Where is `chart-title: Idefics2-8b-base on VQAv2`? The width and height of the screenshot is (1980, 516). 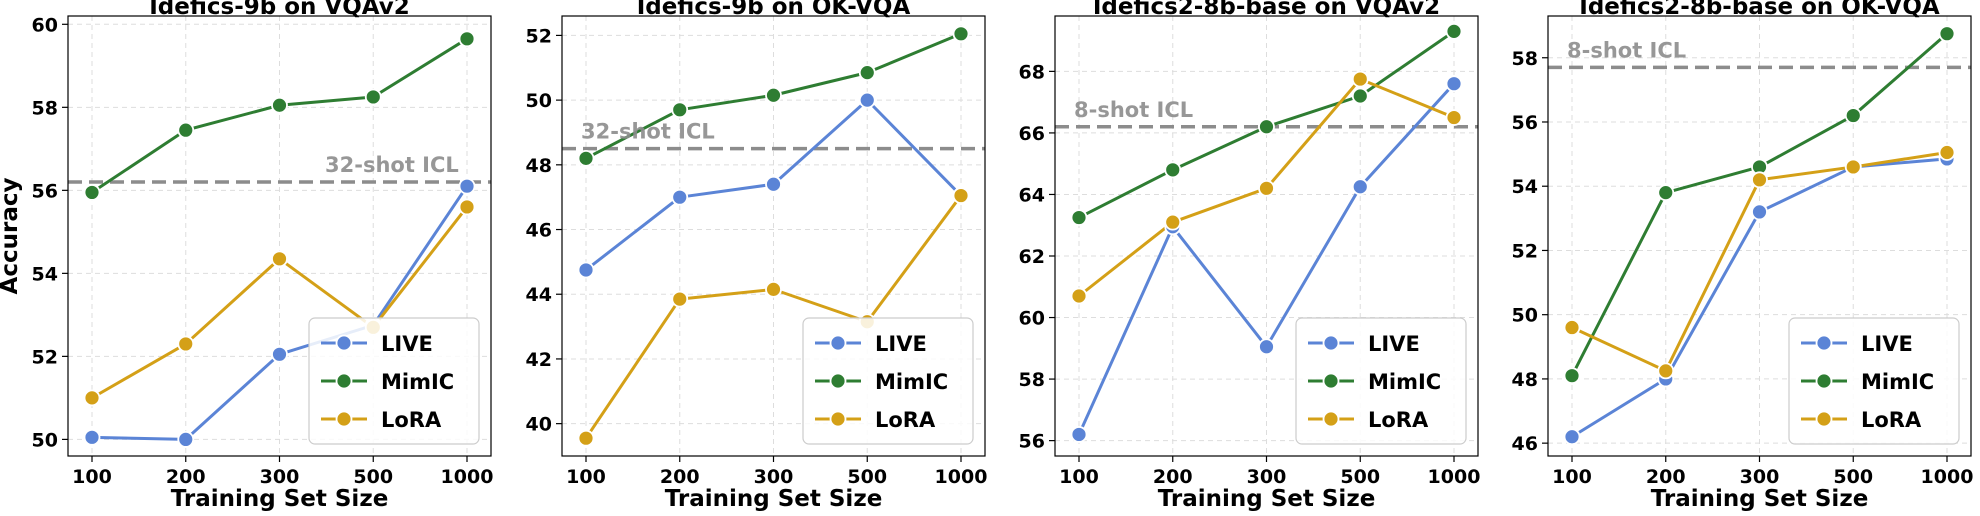 chart-title: Idefics2-8b-base on VQAv2 is located at coordinates (1266, 10).